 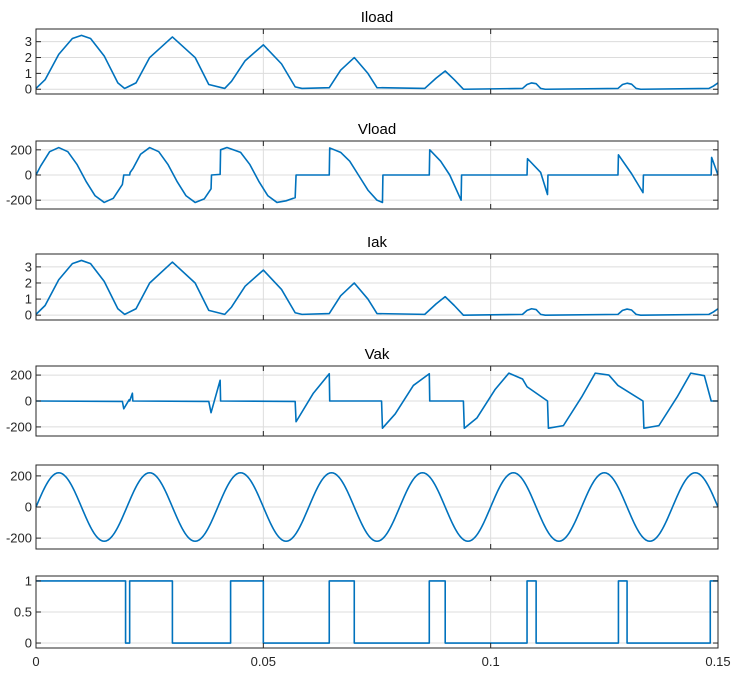 I want to click on y-tick-label-5-2: 1, so click(x=28, y=580).